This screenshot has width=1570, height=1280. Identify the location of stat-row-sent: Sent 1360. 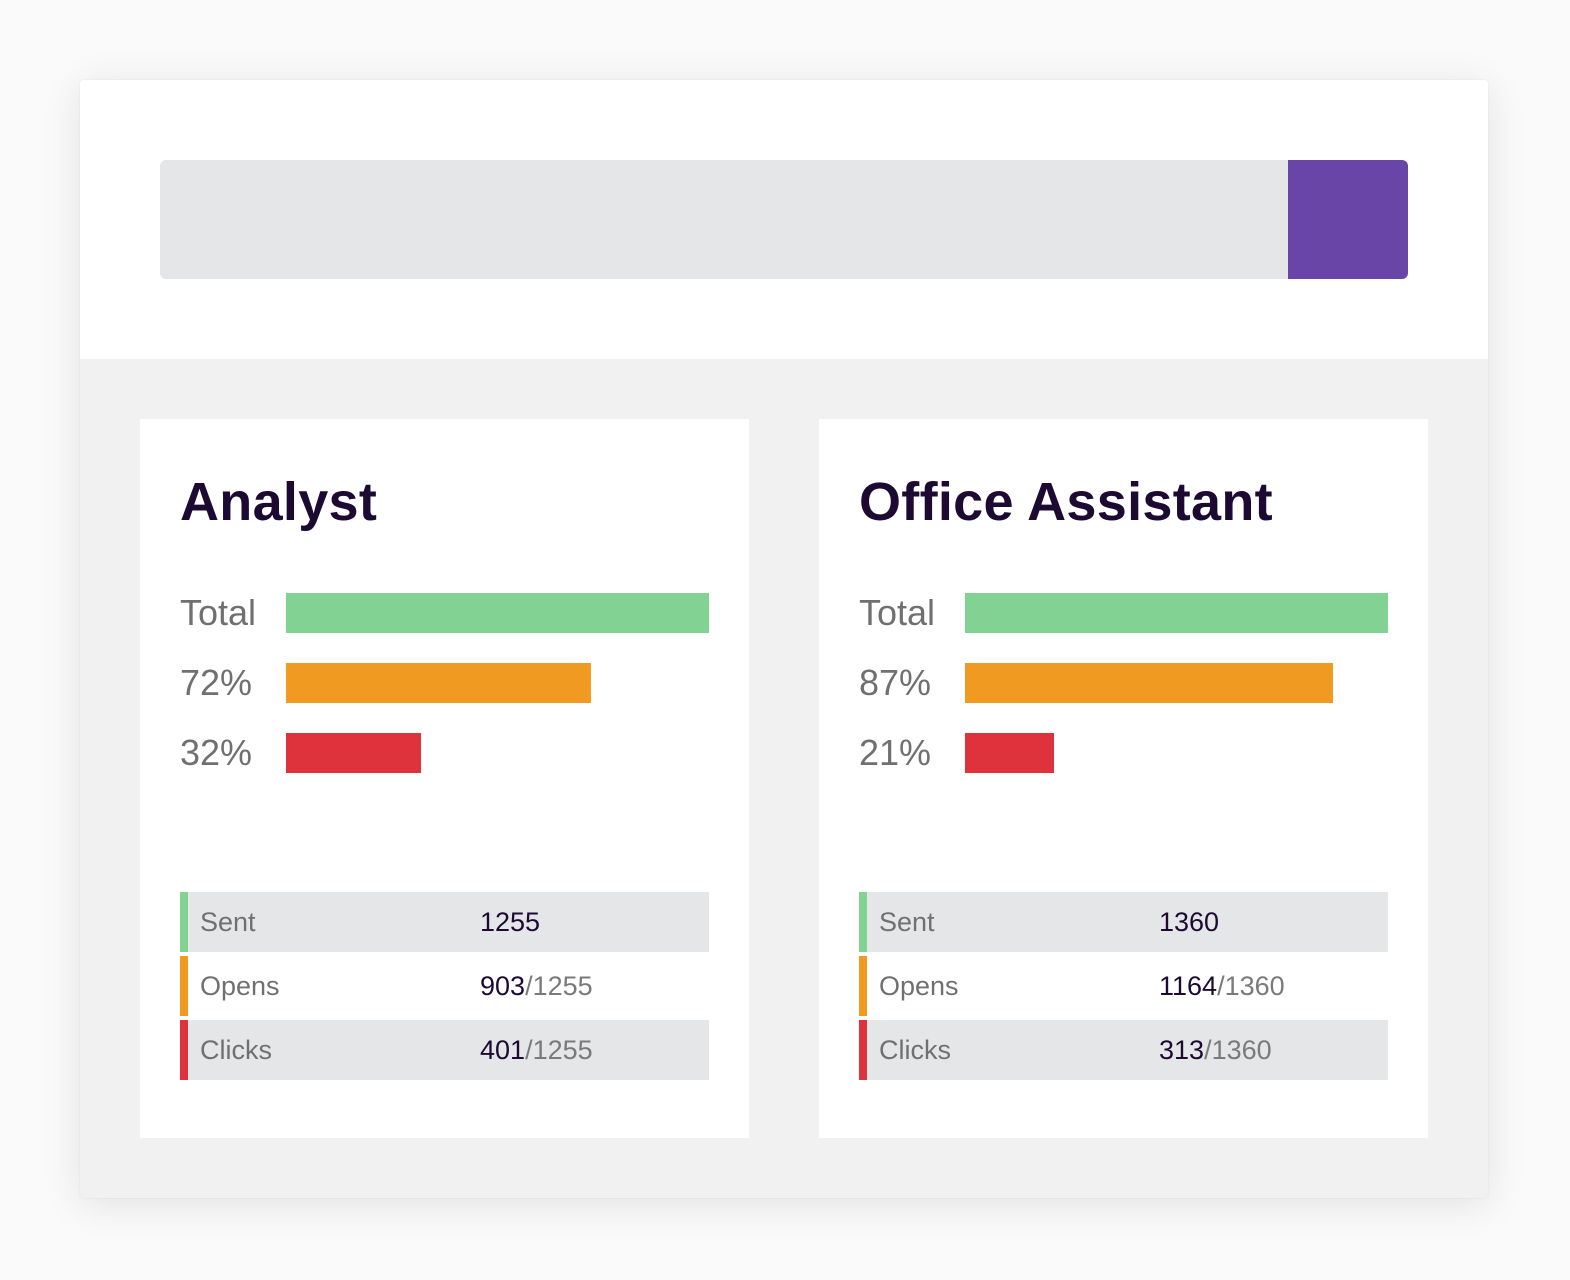
(1123, 922).